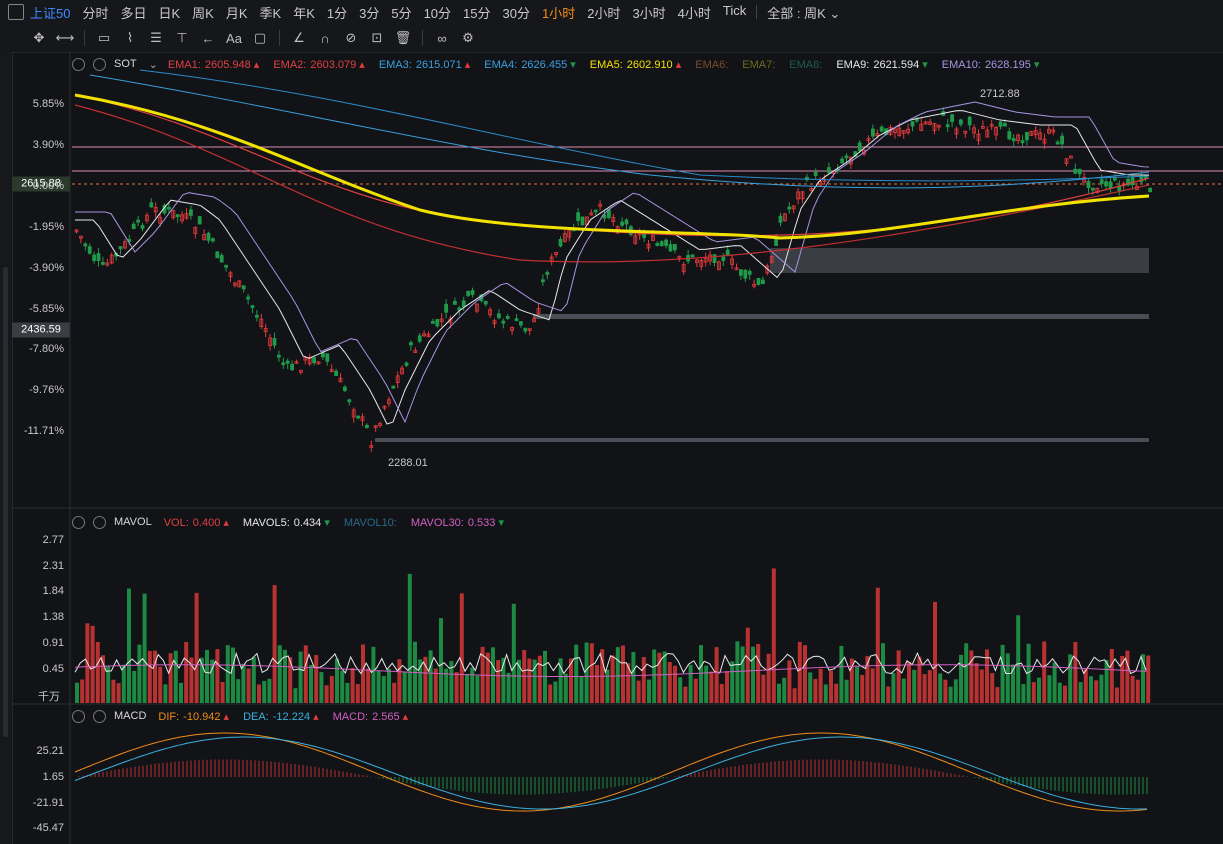 The width and height of the screenshot is (1223, 844). What do you see at coordinates (558, 13) in the screenshot?
I see `period-tab: 1小时` at bounding box center [558, 13].